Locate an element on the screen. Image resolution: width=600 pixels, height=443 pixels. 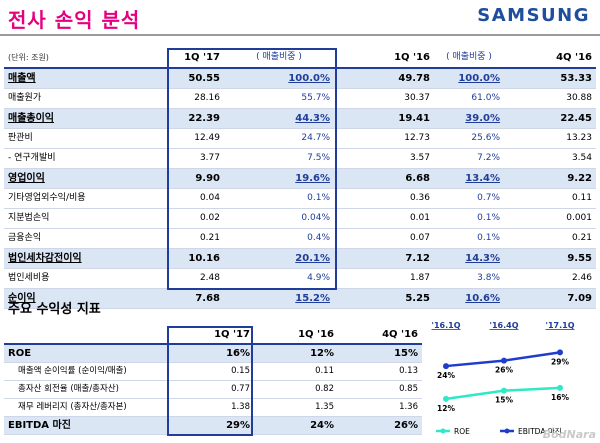
data-label: 29% is located at coordinates (560, 361).